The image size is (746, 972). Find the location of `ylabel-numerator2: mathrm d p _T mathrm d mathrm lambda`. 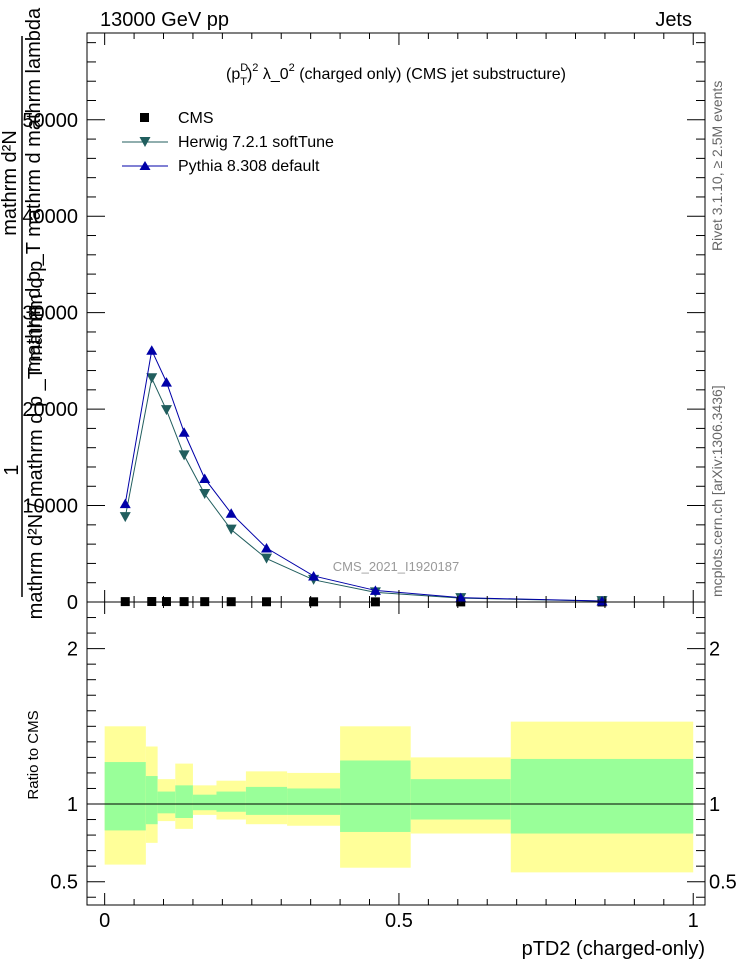

ylabel-numerator2: mathrm d p _T mathrm d mathrm lambda is located at coordinates (34, 189).